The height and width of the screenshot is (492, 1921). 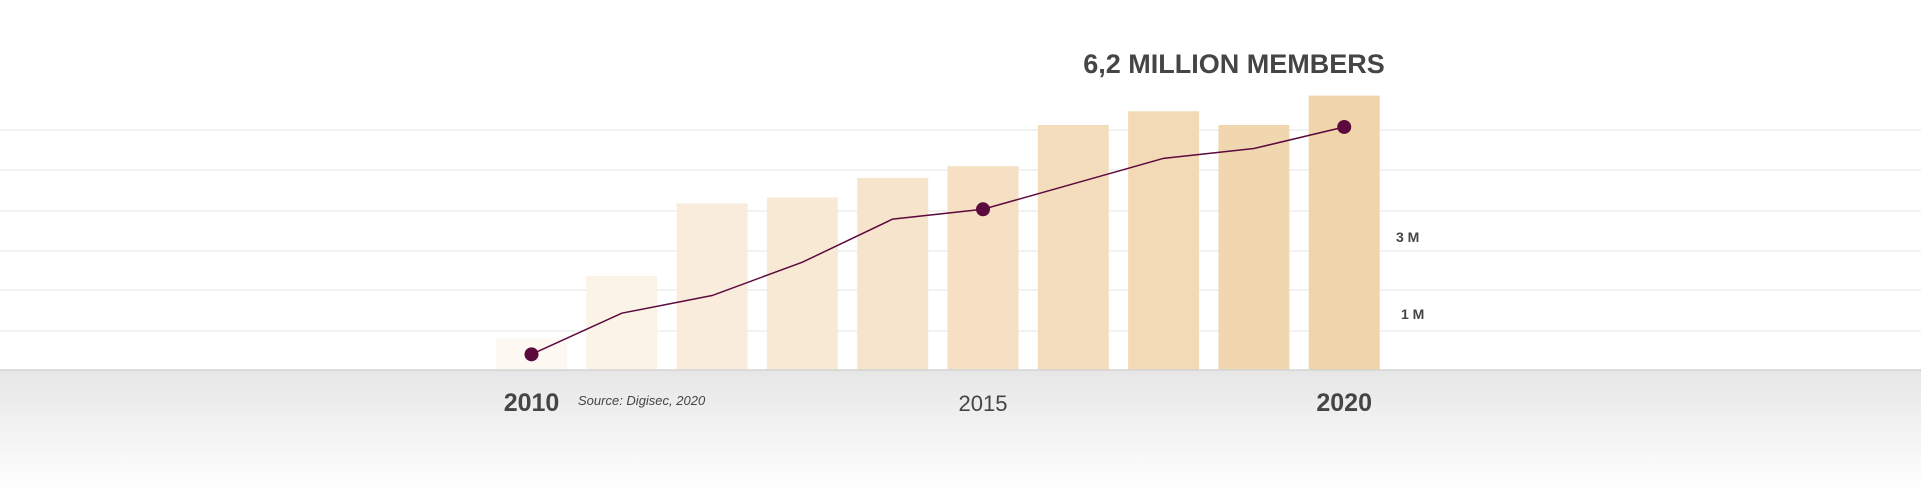 What do you see at coordinates (983, 403) in the screenshot?
I see `x-tick-label: 2015` at bounding box center [983, 403].